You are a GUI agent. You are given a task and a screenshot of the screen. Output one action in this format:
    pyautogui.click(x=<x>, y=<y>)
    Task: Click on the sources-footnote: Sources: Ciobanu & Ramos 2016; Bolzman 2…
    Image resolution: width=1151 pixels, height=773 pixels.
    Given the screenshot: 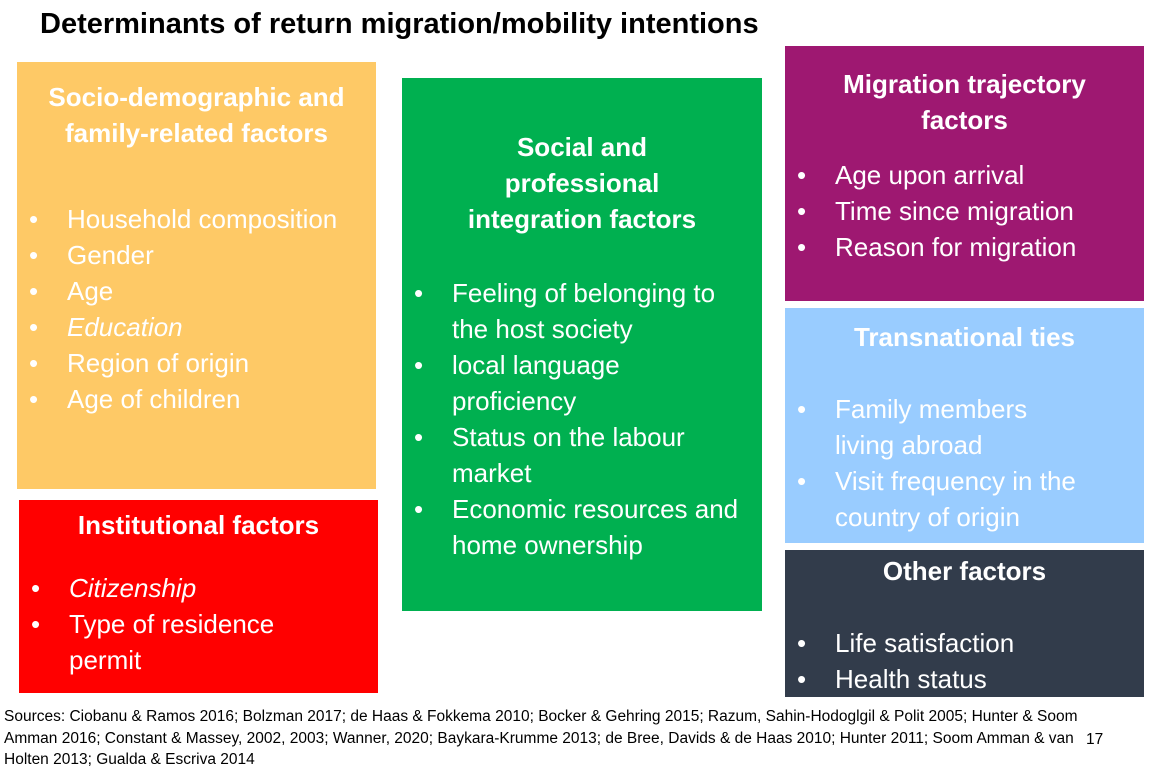 What is the action you would take?
    pyautogui.click(x=541, y=738)
    